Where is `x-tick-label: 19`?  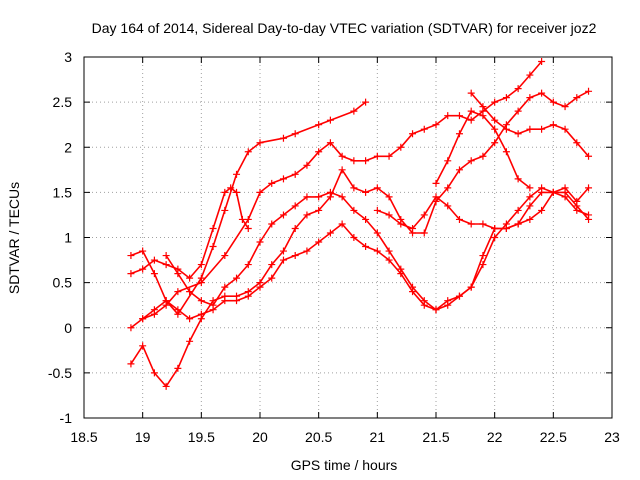 x-tick-label: 19 is located at coordinates (143, 437).